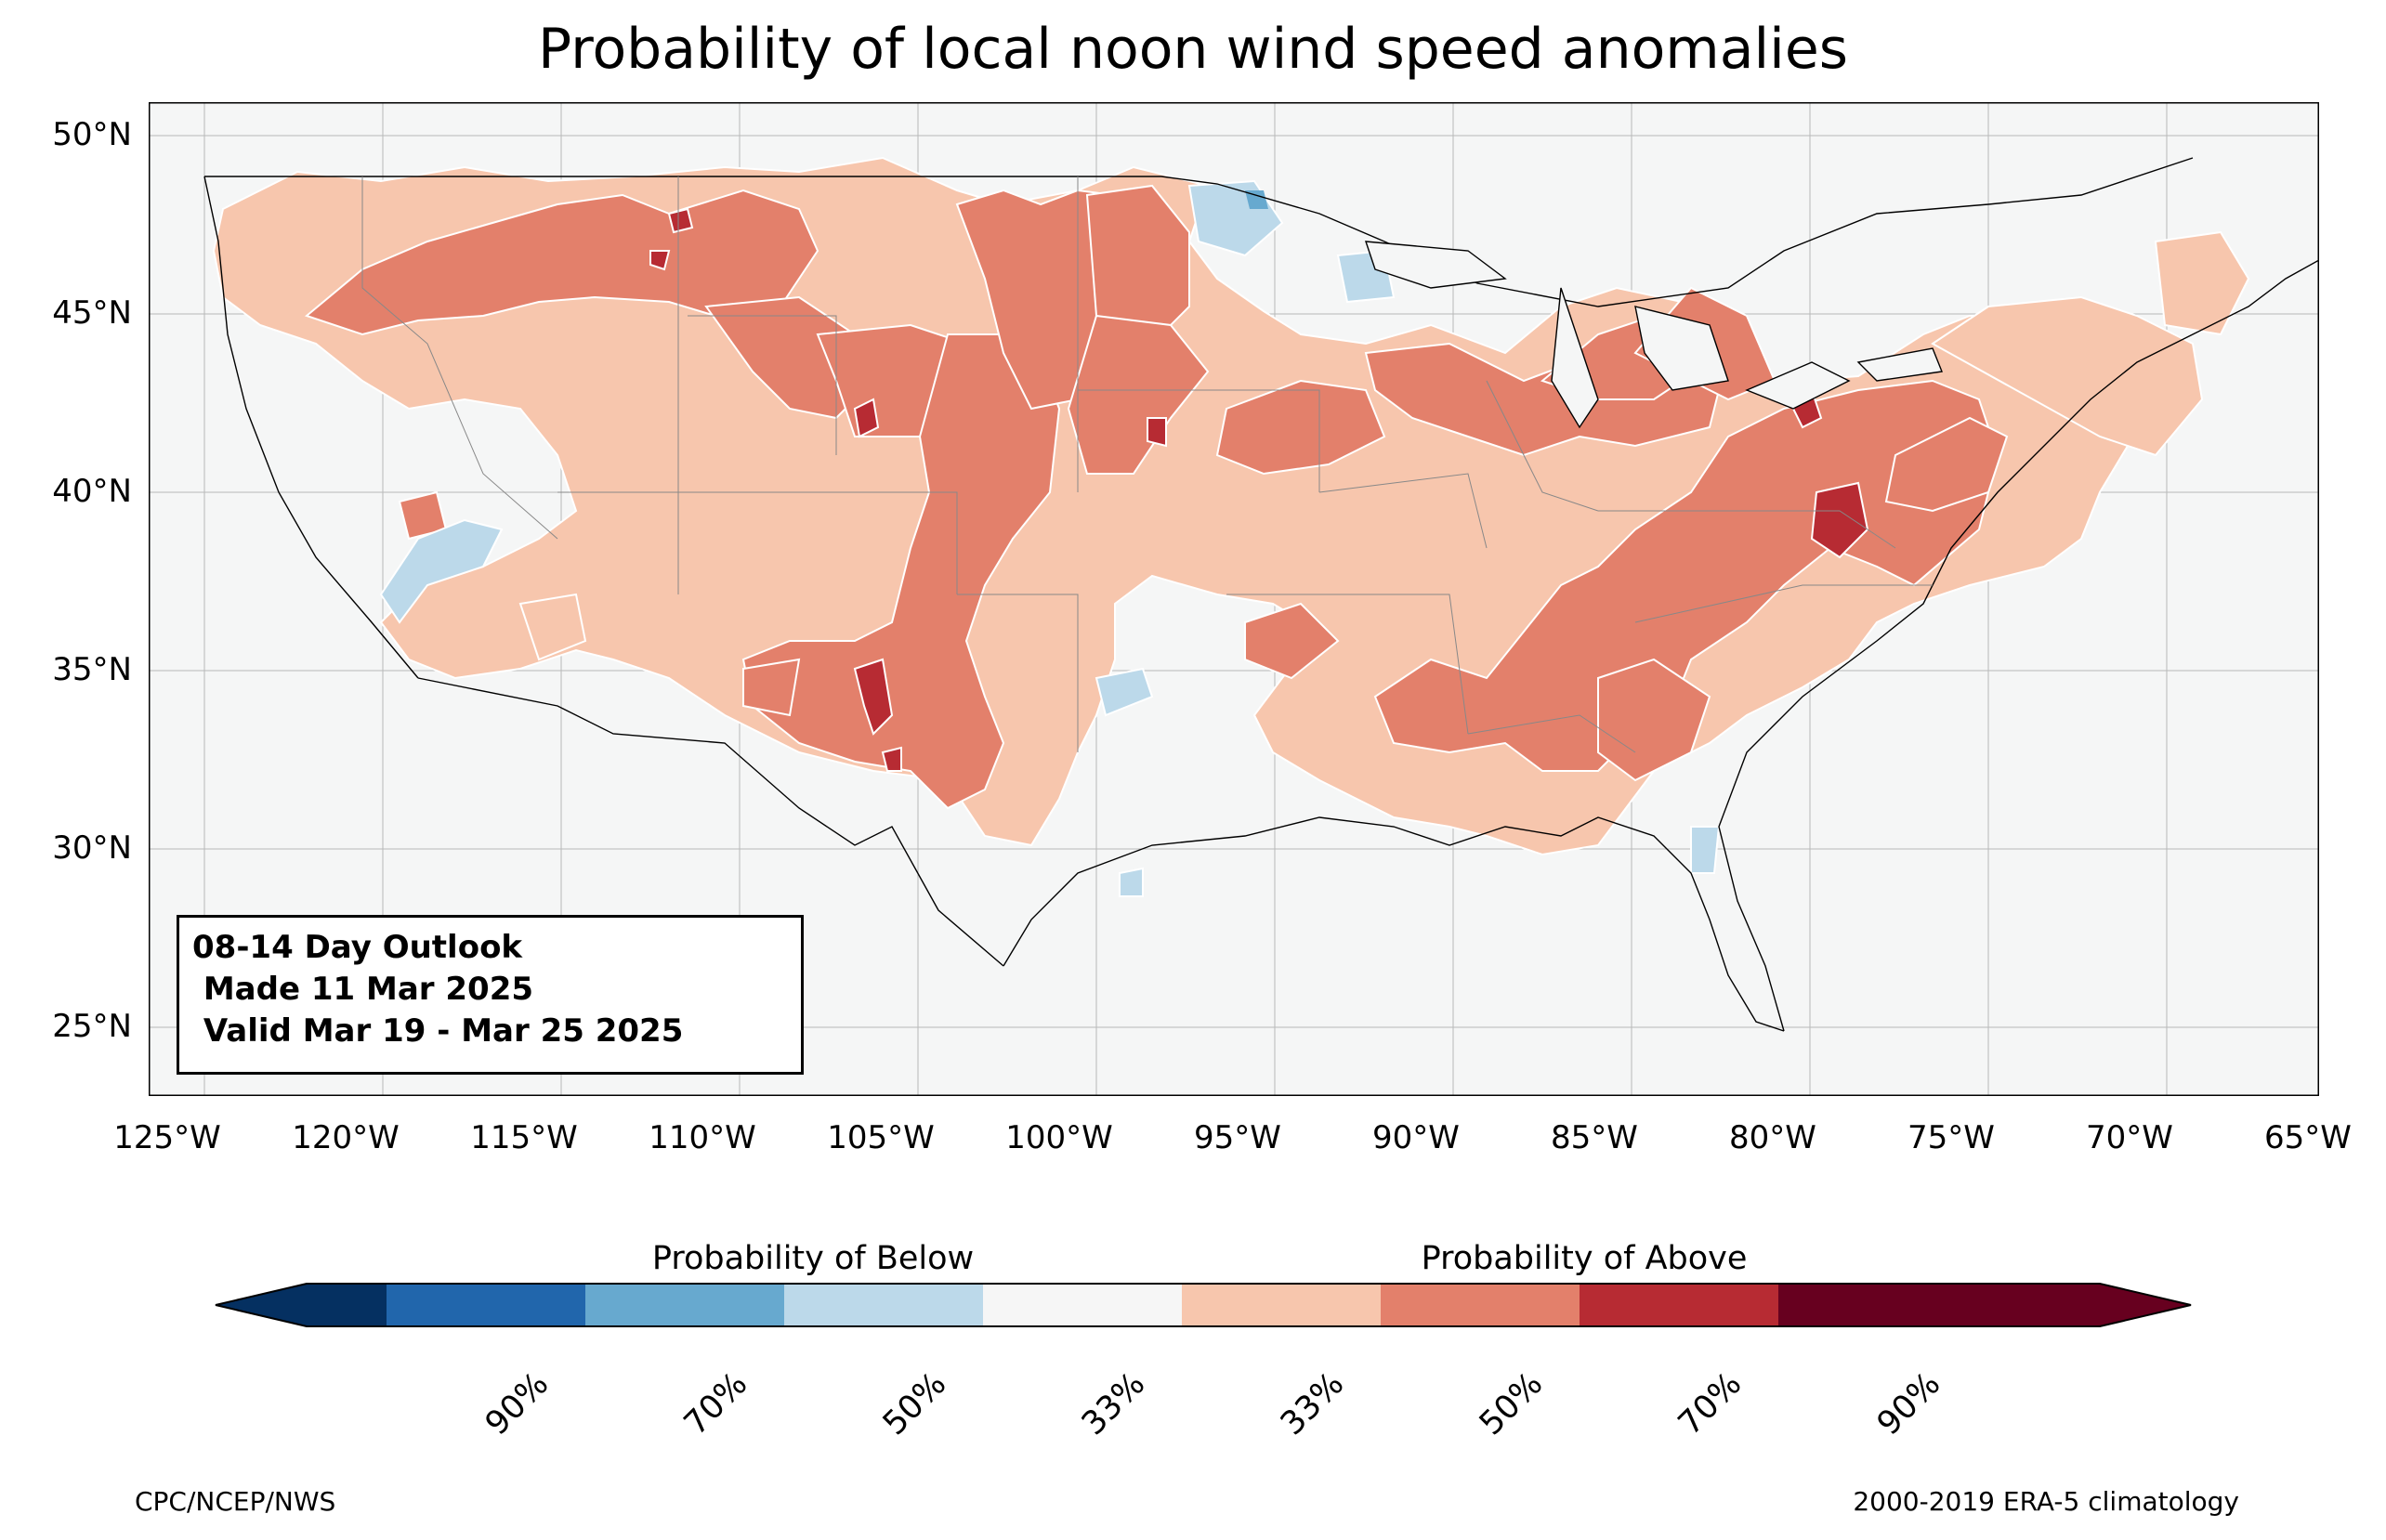 The image size is (2386, 1540). I want to click on lon-label-125w: 125°W, so click(167, 1137).